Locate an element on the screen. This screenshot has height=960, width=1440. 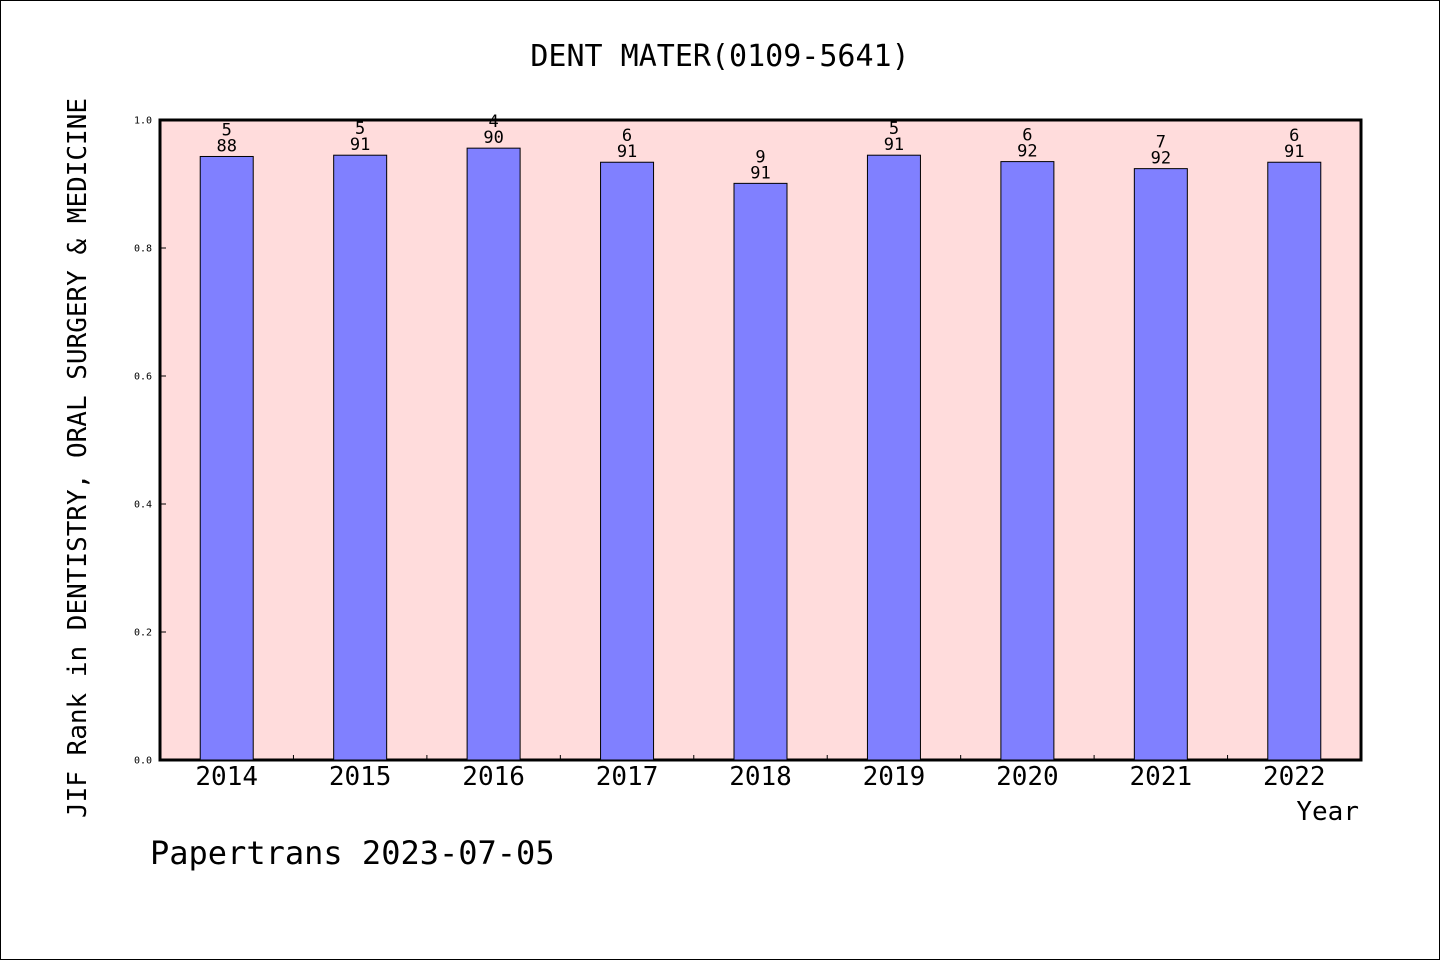
x-tick-label-2021: 2021 is located at coordinates (1161, 777).